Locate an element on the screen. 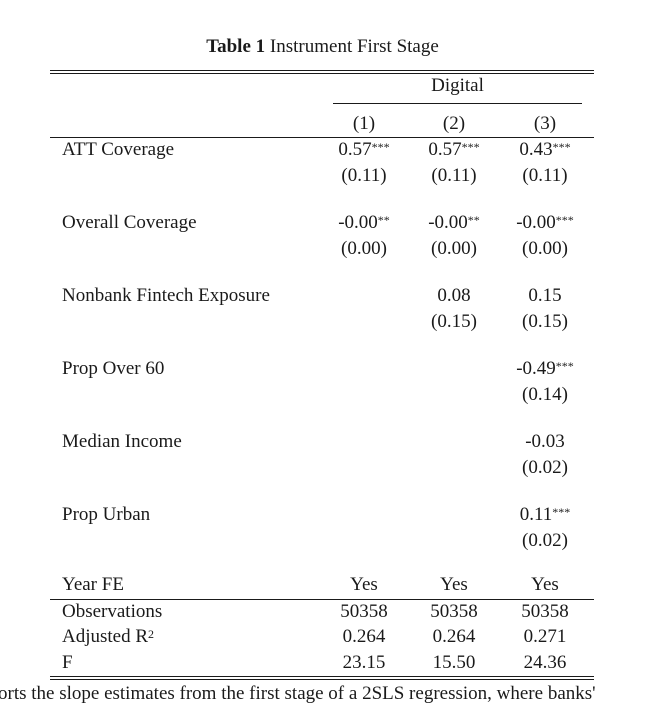 The height and width of the screenshot is (705, 645). row-label: ATT Coverage is located at coordinates (118, 149).